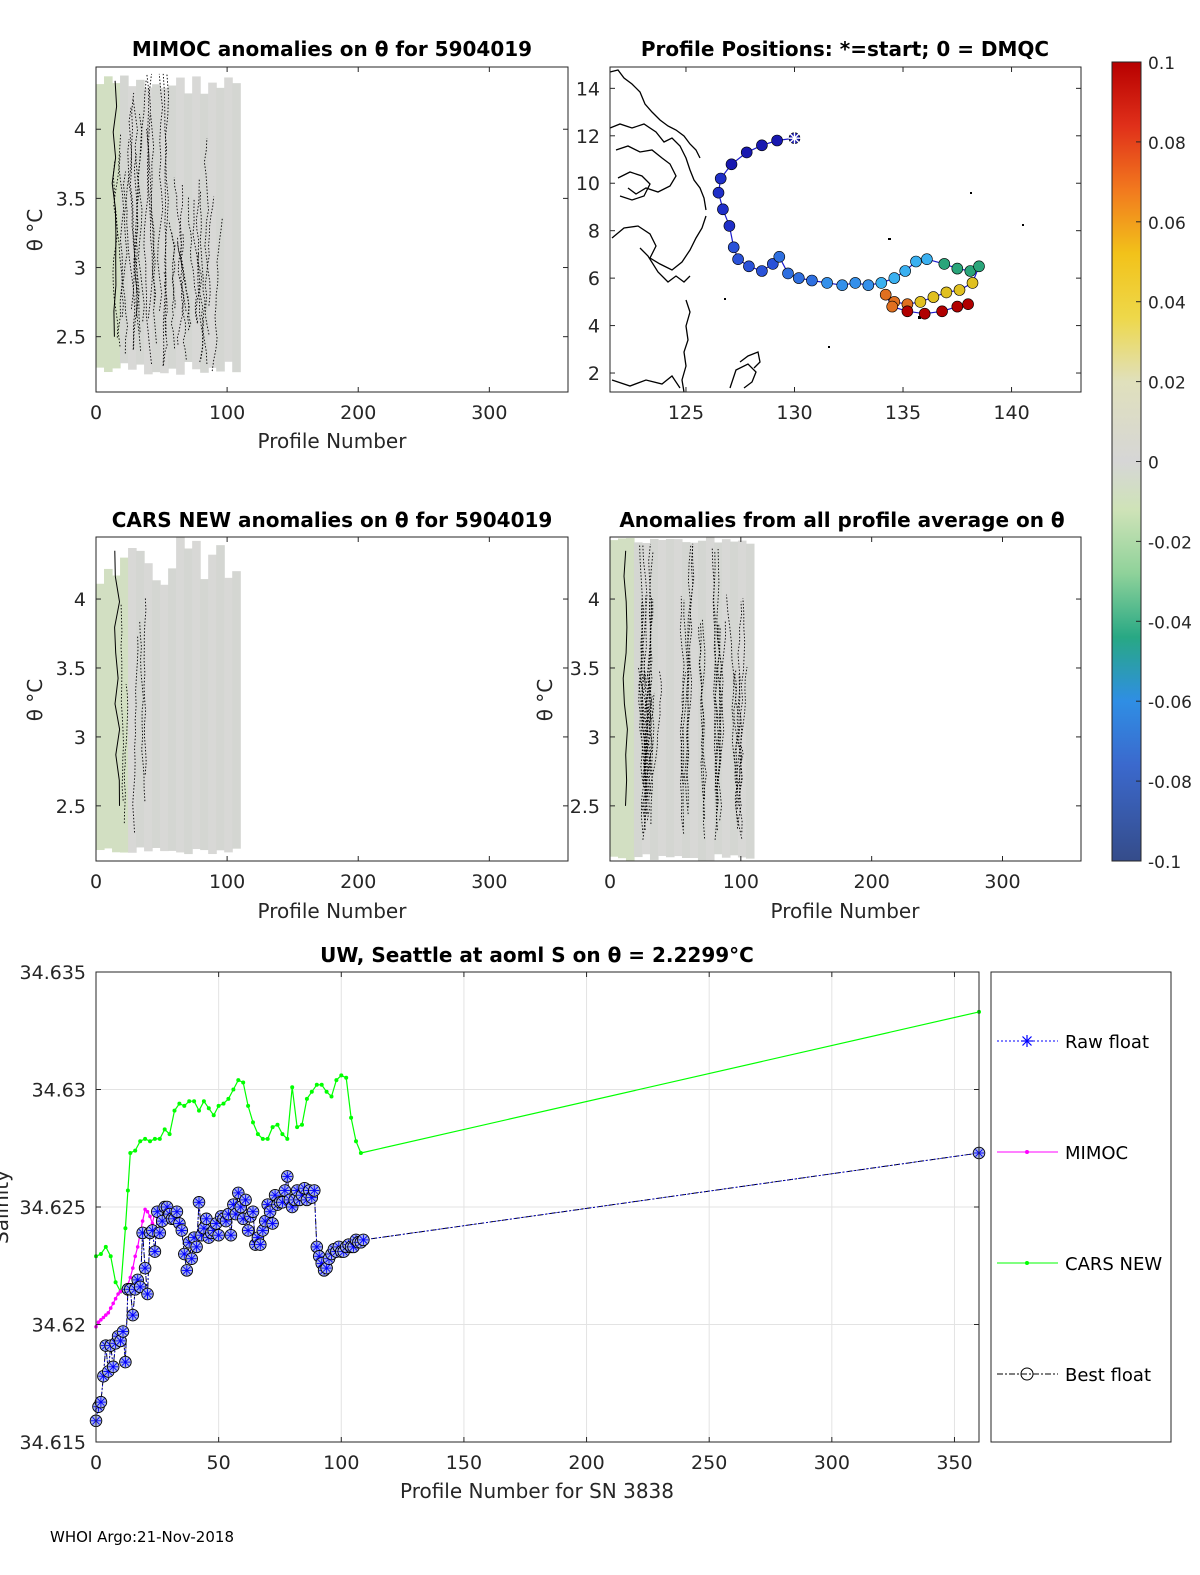  Describe the element at coordinates (1170, 703) in the screenshot. I see `colorbar-tick-label: -0.06` at that location.